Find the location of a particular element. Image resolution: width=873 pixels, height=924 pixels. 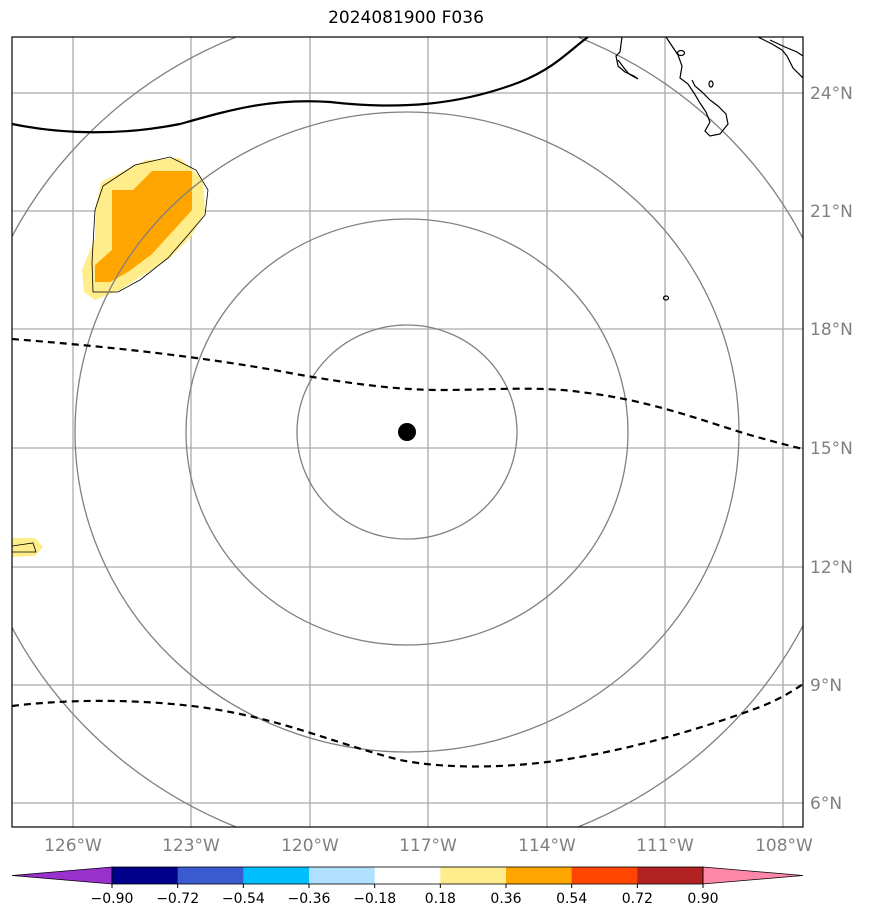

lon-label: 111°W is located at coordinates (665, 846).